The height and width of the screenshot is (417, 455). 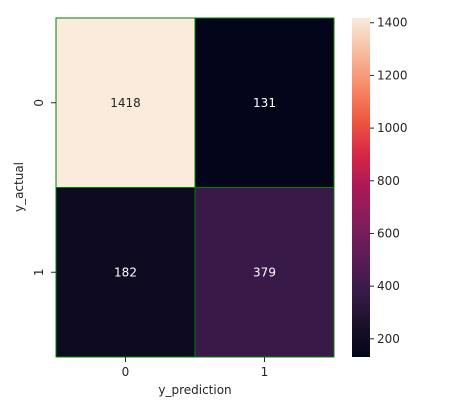 What do you see at coordinates (392, 23) in the screenshot?
I see `colorbar-tick-label: 1400` at bounding box center [392, 23].